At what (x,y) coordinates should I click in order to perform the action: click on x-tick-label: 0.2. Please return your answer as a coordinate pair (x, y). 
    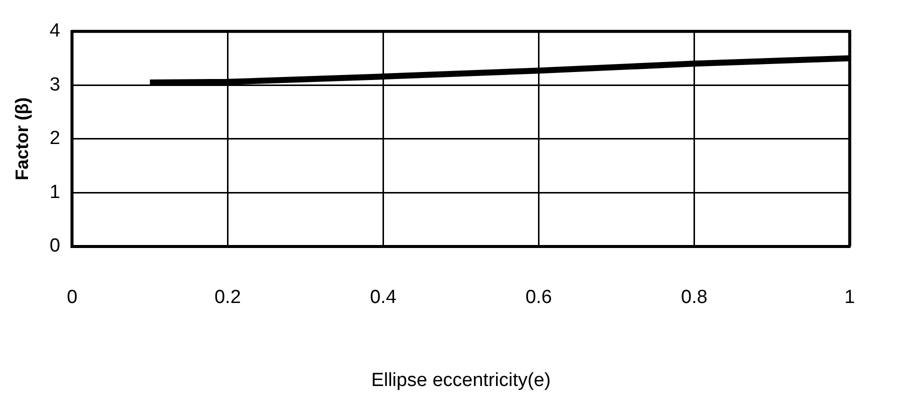
    Looking at the image, I should click on (227, 297).